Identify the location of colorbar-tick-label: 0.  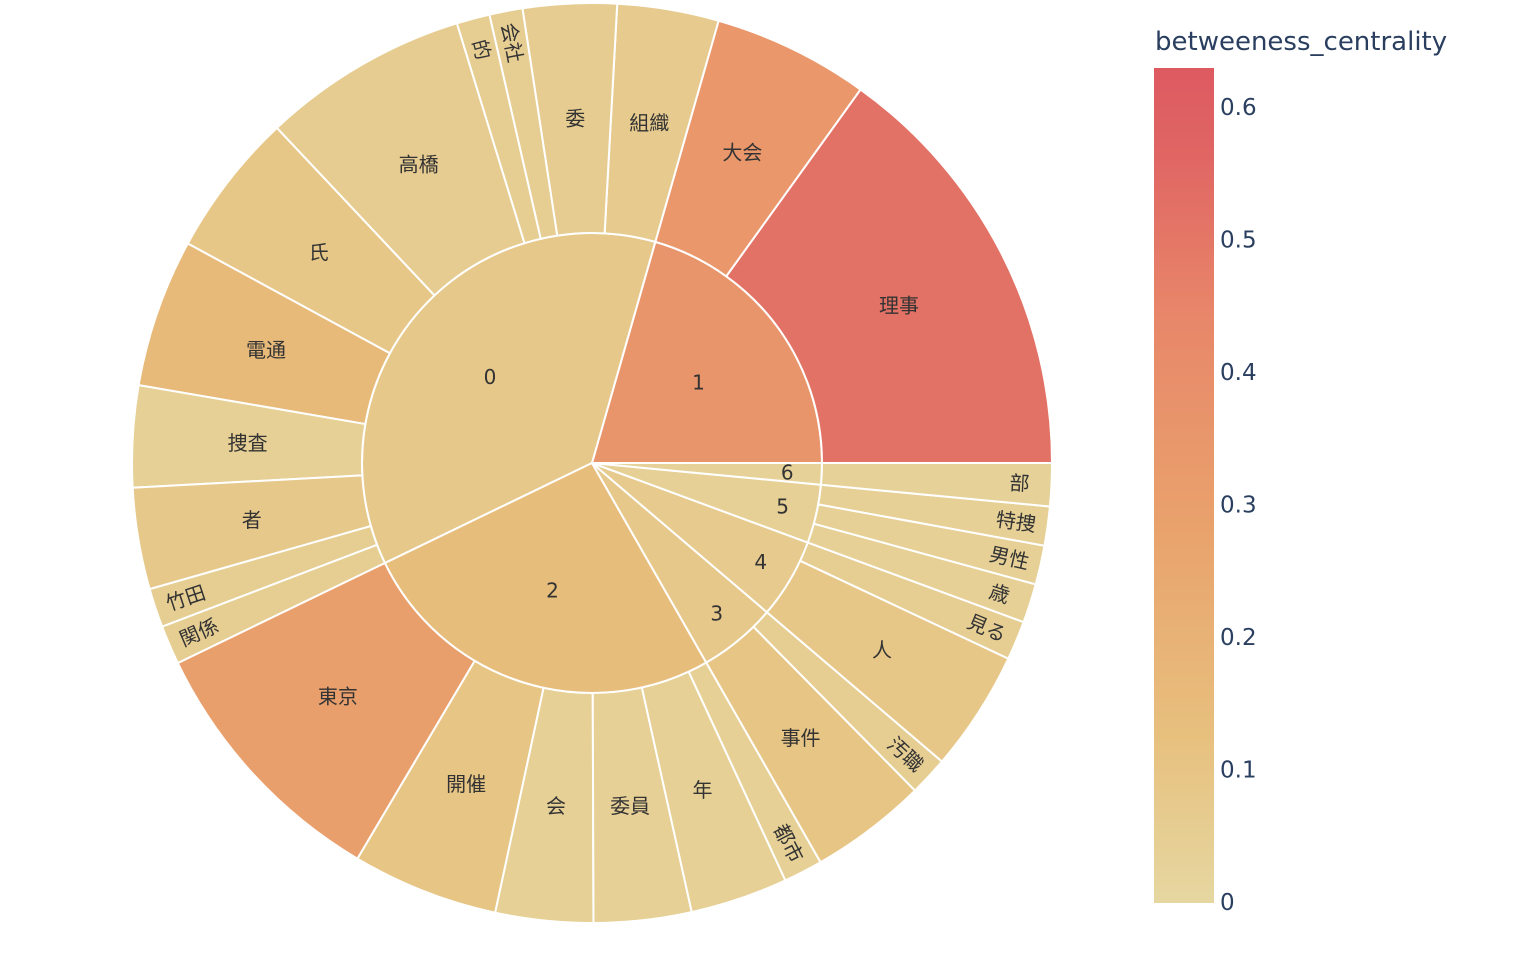
(1227, 903).